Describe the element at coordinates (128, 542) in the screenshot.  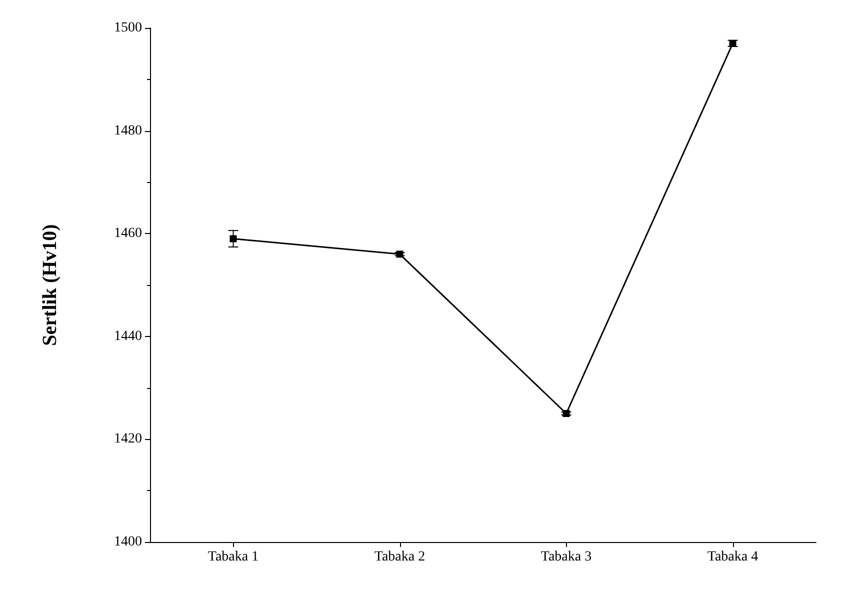
I see `y-tick-label: 1400` at that location.